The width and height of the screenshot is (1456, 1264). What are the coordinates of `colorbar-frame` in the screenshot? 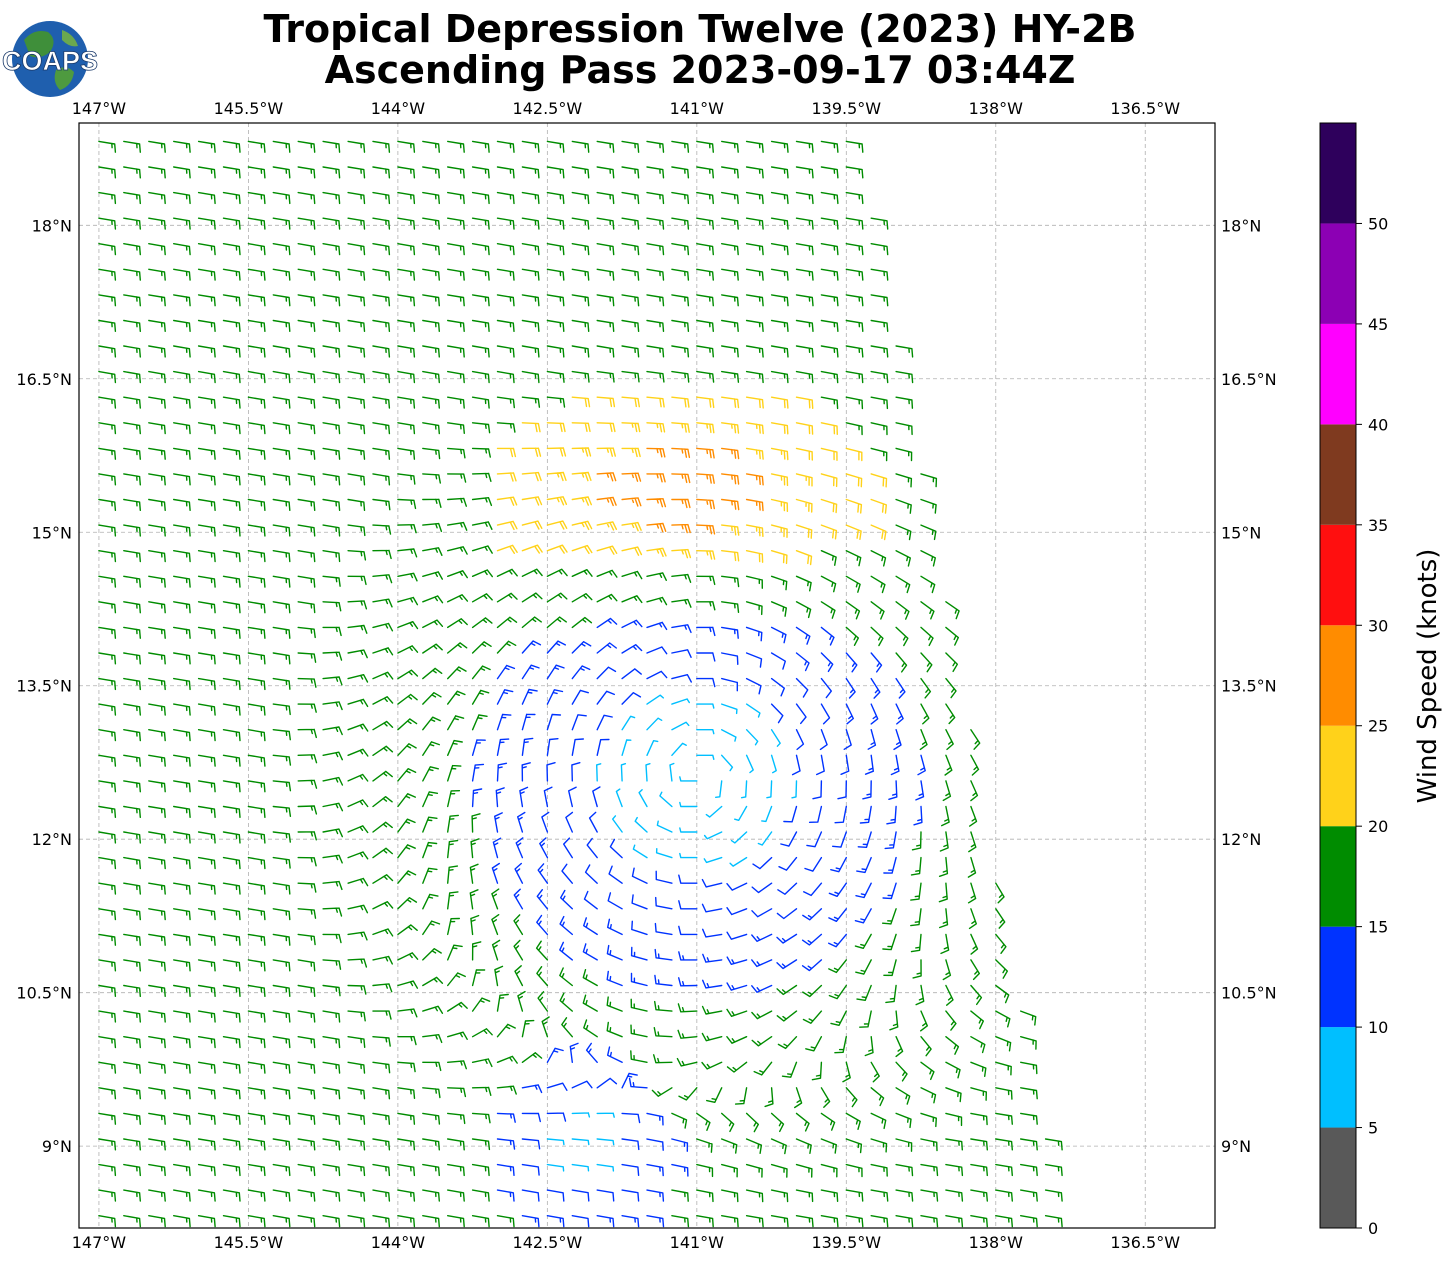 It's located at (1338, 675).